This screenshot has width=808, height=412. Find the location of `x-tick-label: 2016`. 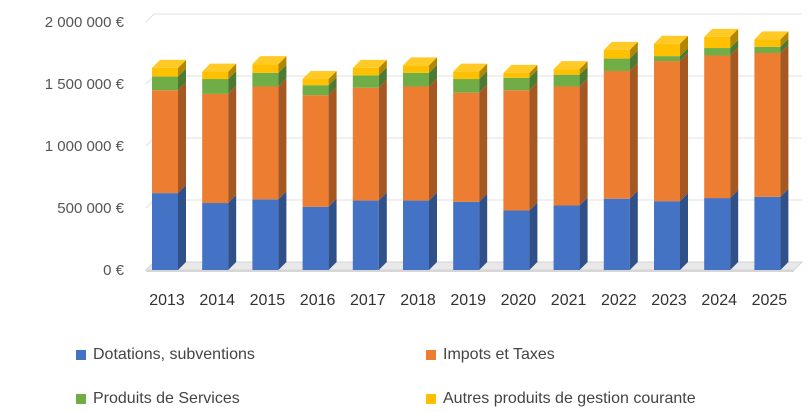

x-tick-label: 2016 is located at coordinates (318, 300).